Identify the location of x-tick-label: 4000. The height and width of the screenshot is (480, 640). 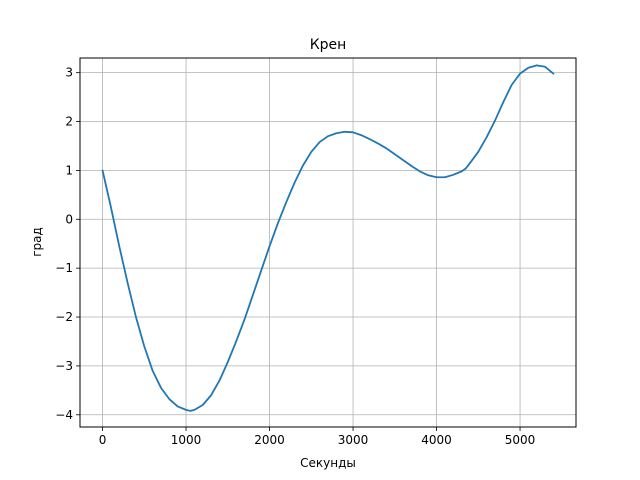
(436, 440).